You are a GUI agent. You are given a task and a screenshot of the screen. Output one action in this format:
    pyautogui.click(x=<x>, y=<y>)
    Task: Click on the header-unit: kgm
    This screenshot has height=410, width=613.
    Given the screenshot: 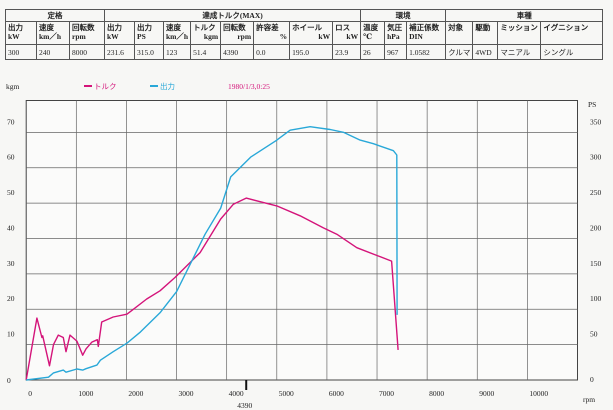 What is the action you would take?
    pyautogui.click(x=211, y=36)
    